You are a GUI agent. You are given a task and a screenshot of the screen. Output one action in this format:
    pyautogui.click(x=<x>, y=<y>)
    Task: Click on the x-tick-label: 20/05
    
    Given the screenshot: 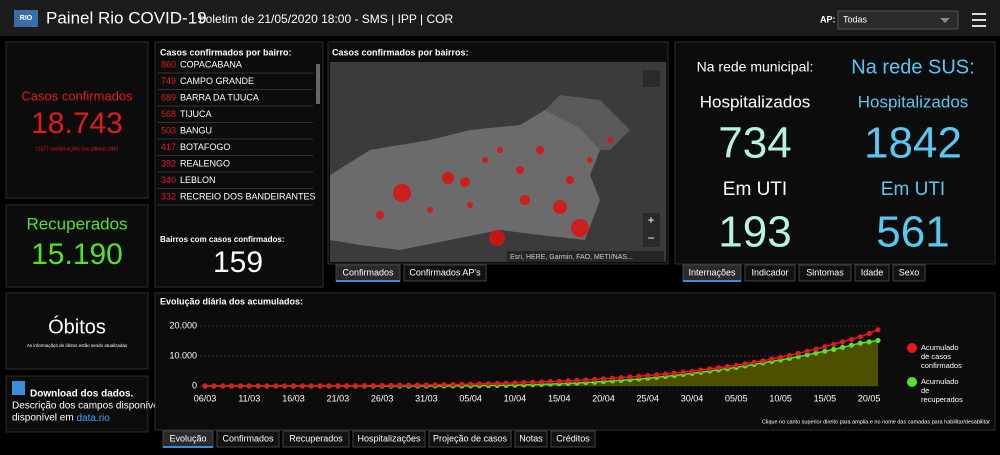 What is the action you would take?
    pyautogui.click(x=869, y=398)
    